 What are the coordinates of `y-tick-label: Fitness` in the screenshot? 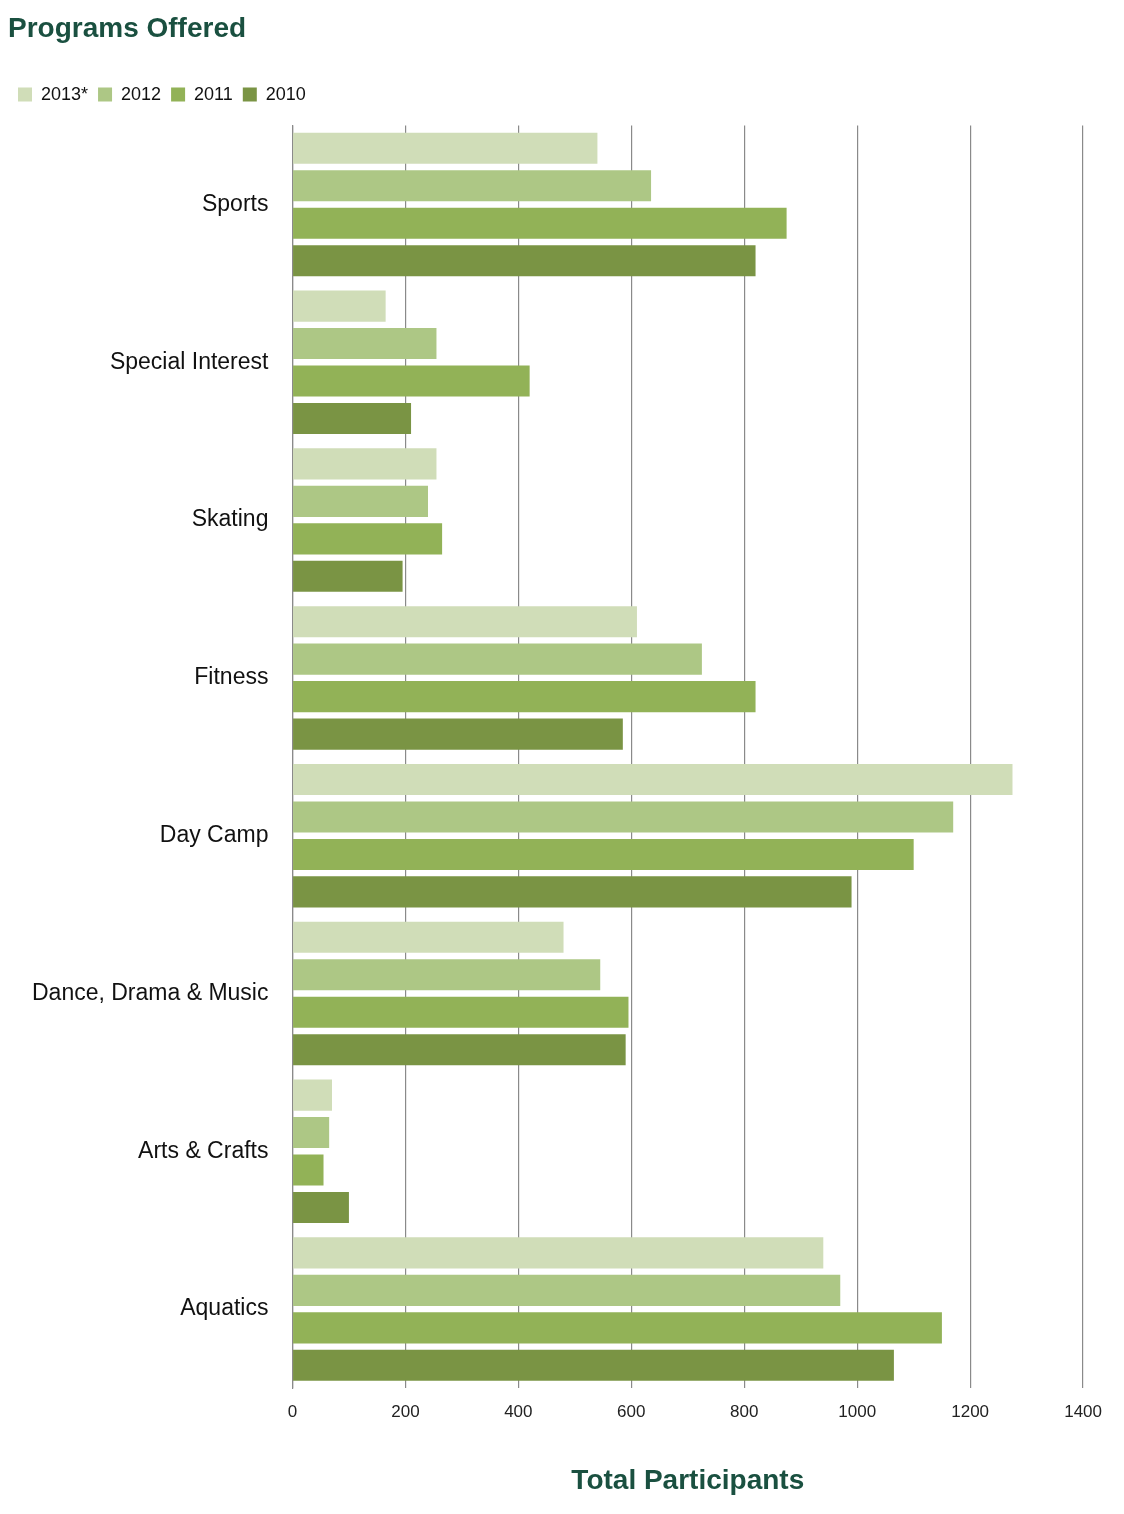 It's located at (231, 676).